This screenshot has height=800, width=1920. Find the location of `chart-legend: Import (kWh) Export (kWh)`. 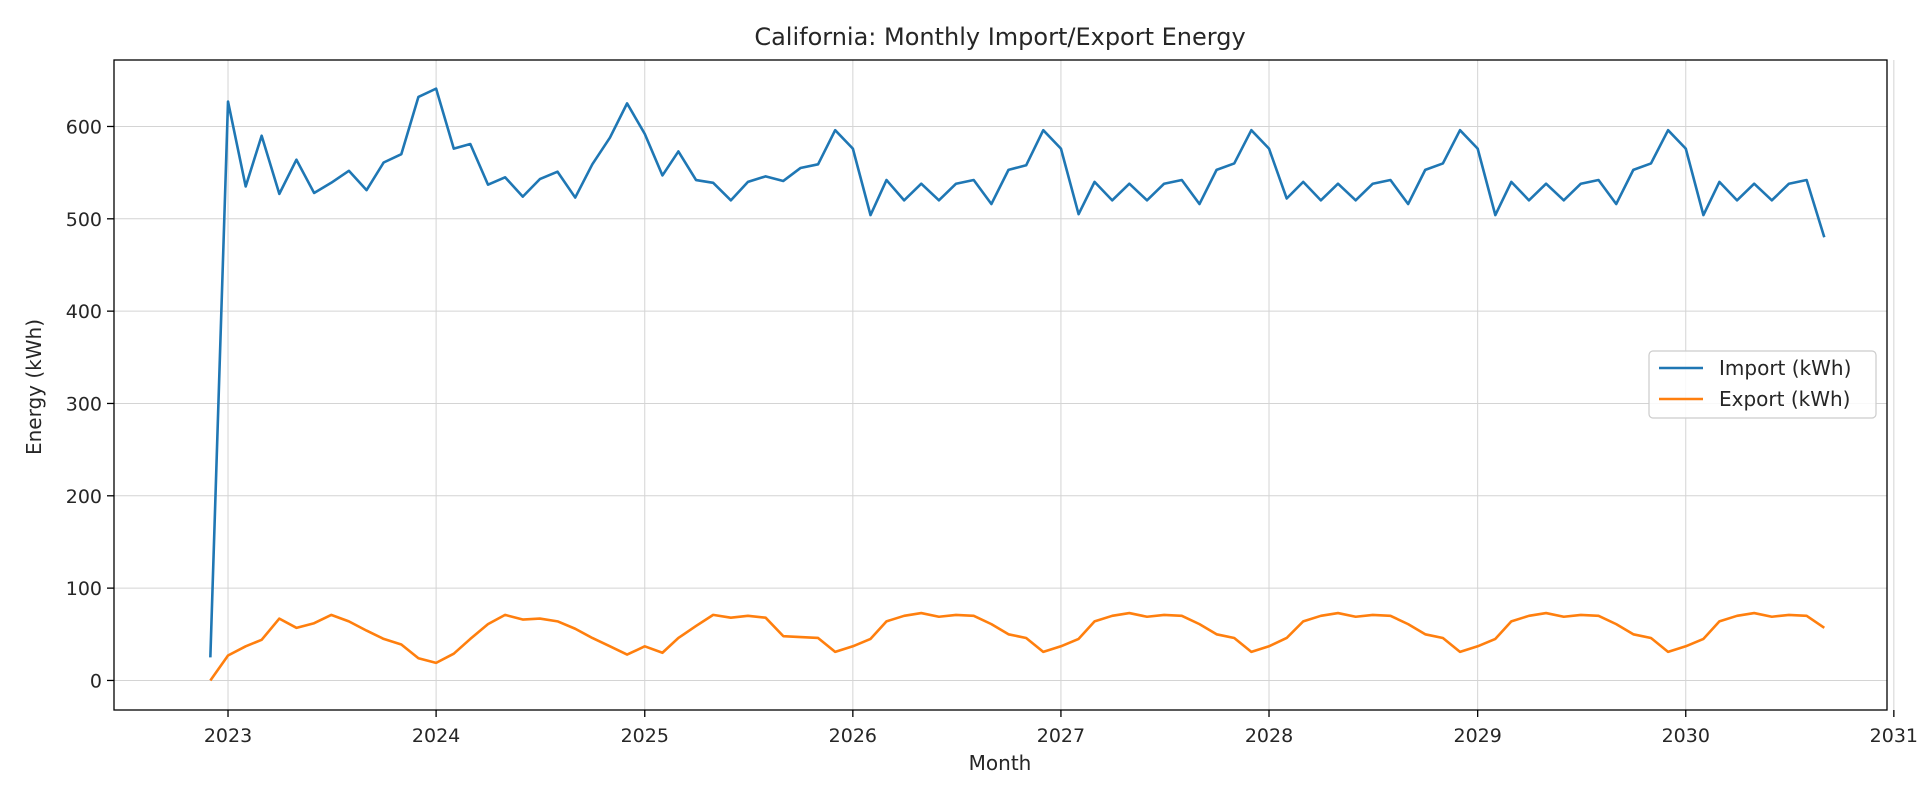

chart-legend: Import (kWh) Export (kWh) is located at coordinates (1762, 384).